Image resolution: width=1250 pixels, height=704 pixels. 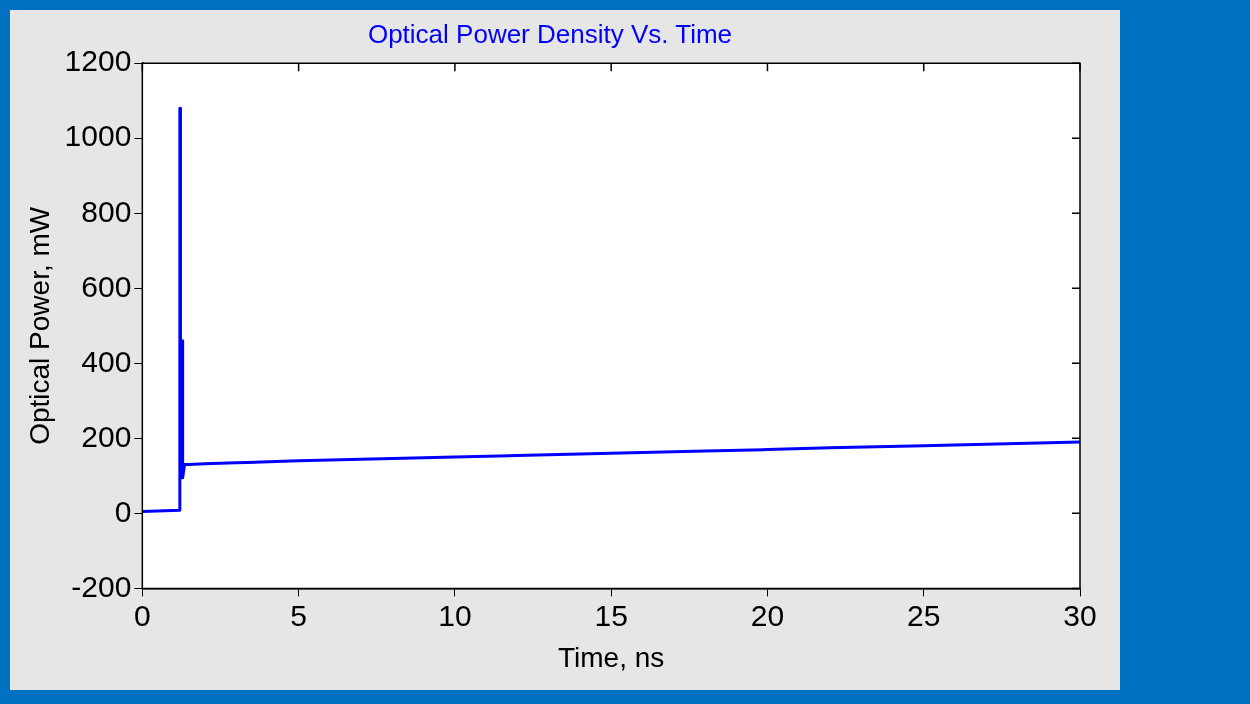 What do you see at coordinates (298, 615) in the screenshot?
I see `x-tick-label: 5` at bounding box center [298, 615].